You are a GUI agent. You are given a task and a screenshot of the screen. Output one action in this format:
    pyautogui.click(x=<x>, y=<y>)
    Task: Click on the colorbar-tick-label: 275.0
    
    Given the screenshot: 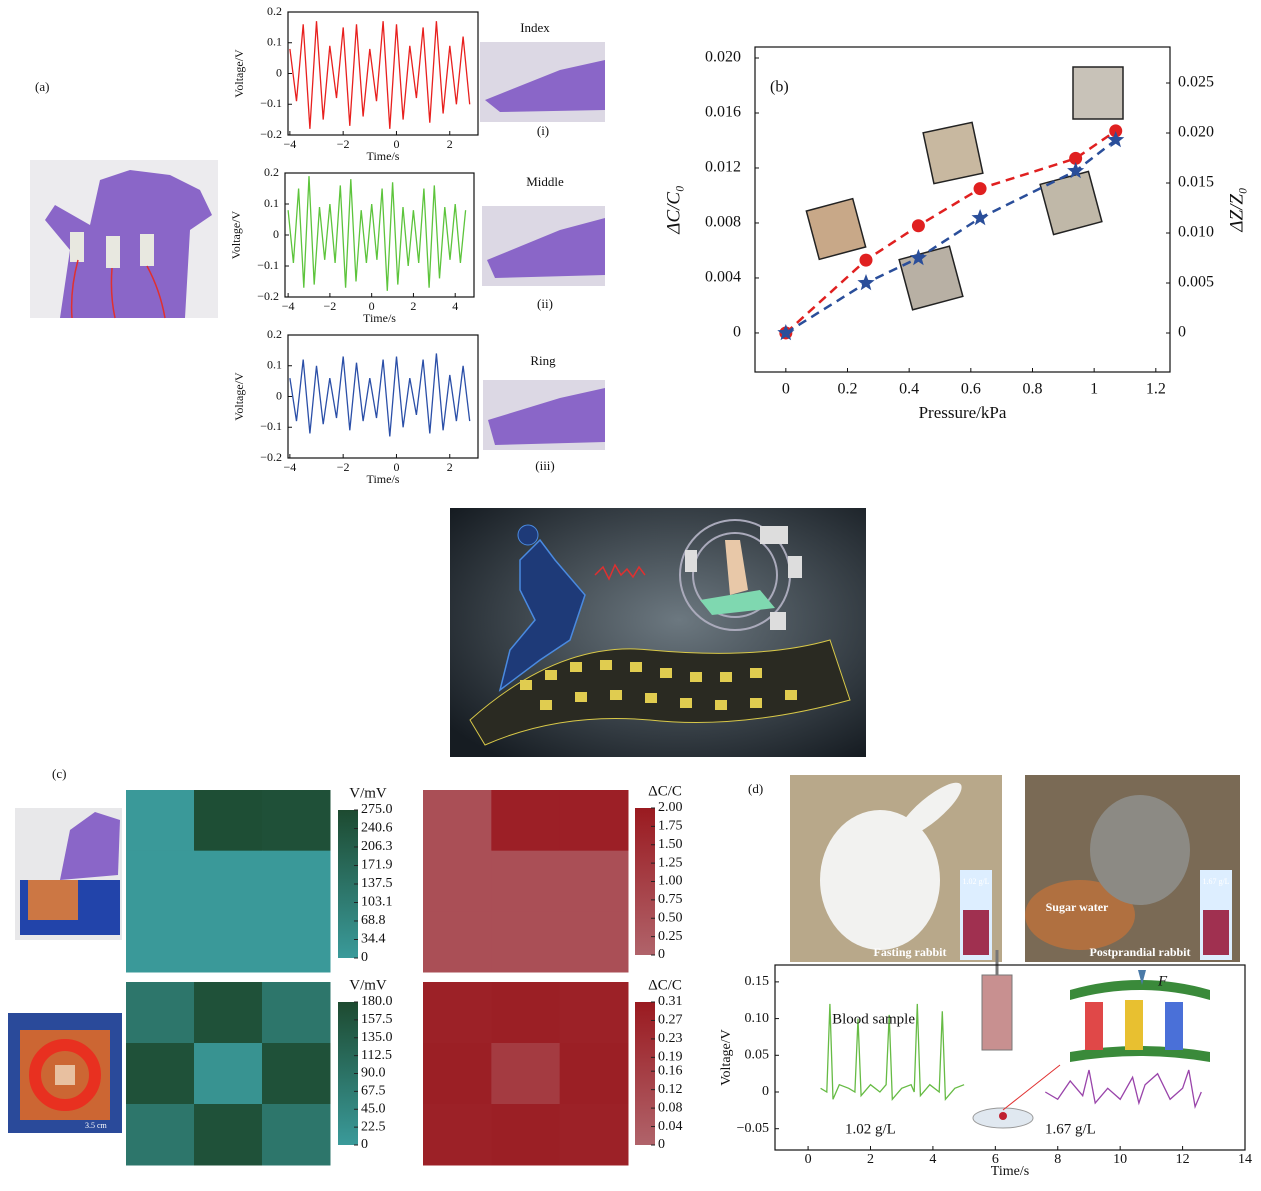 What is the action you would take?
    pyautogui.click(x=377, y=809)
    